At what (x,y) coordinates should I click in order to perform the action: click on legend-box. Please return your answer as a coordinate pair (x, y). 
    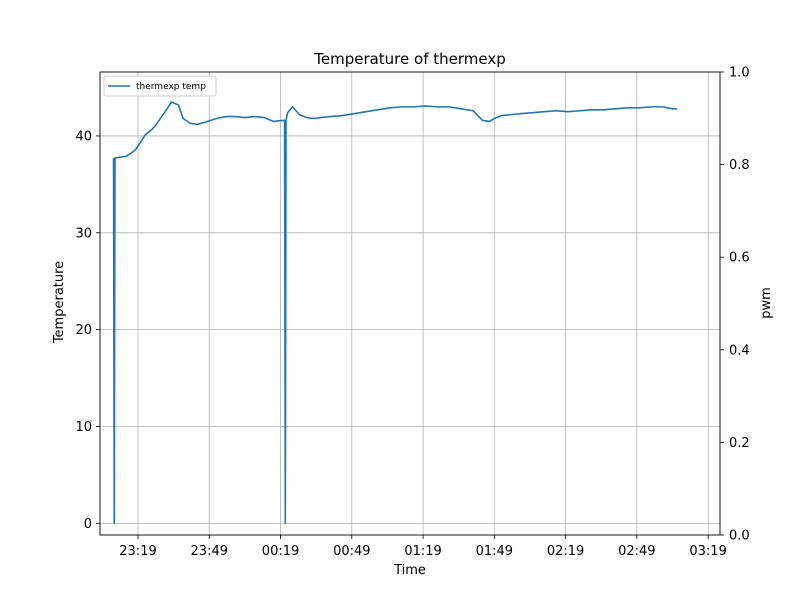
    Looking at the image, I should click on (160, 86).